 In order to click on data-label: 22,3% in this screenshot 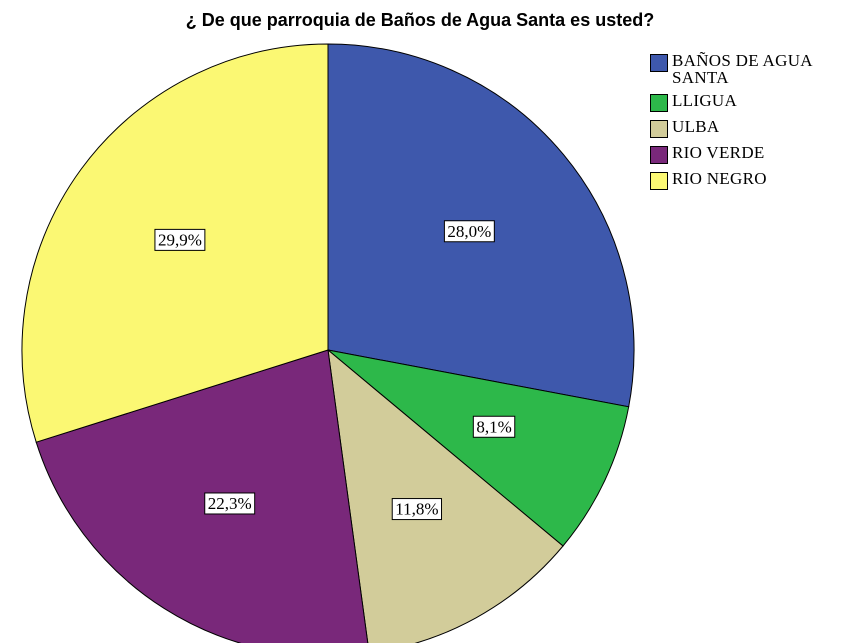, I will do `click(230, 503)`.